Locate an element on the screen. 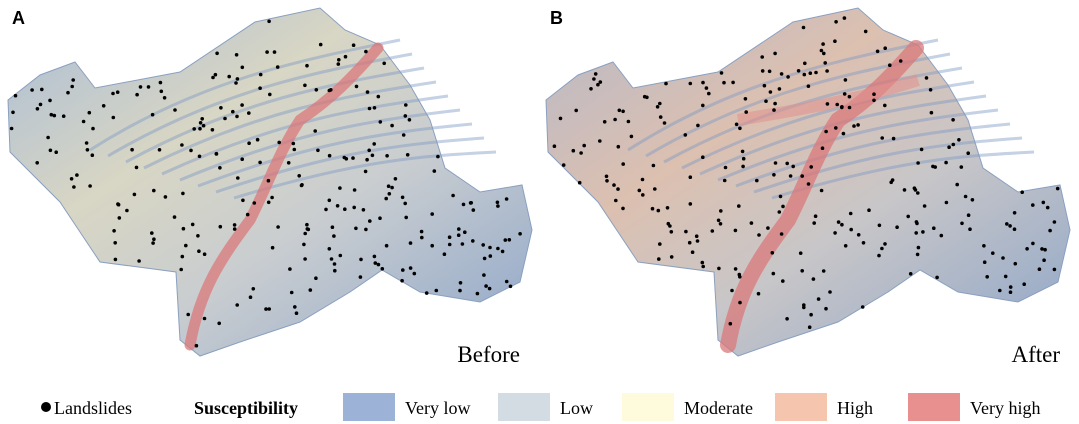  legend-item-label: High is located at coordinates (855, 408).